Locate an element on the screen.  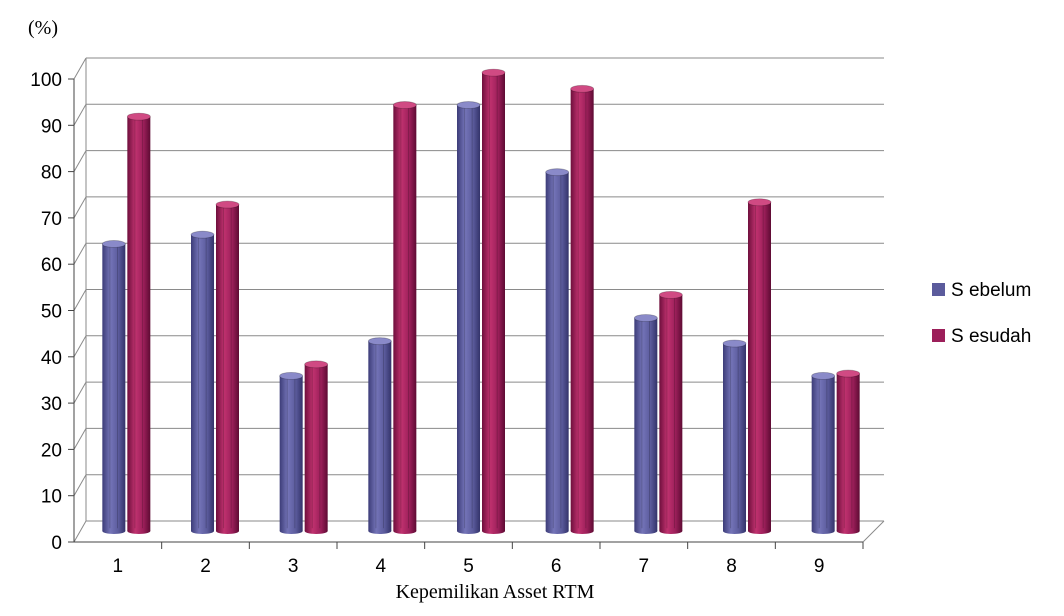
y-tick-label: 0 is located at coordinates (56, 543).